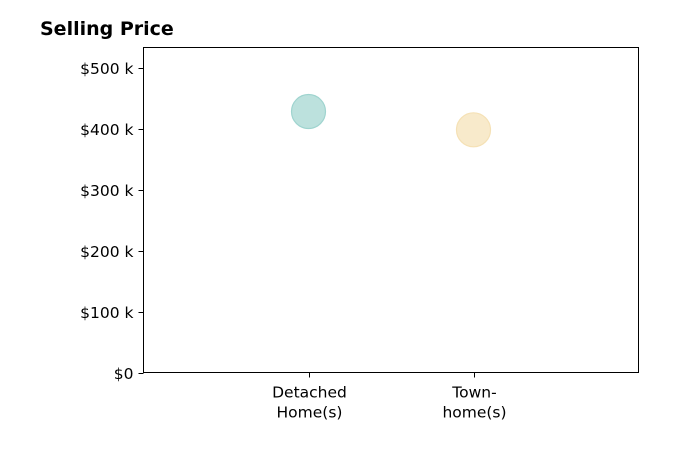 This screenshot has width=679, height=466. What do you see at coordinates (389, 397) in the screenshot?
I see `x-axis: Detached Home(s) Town-home(s)` at bounding box center [389, 397].